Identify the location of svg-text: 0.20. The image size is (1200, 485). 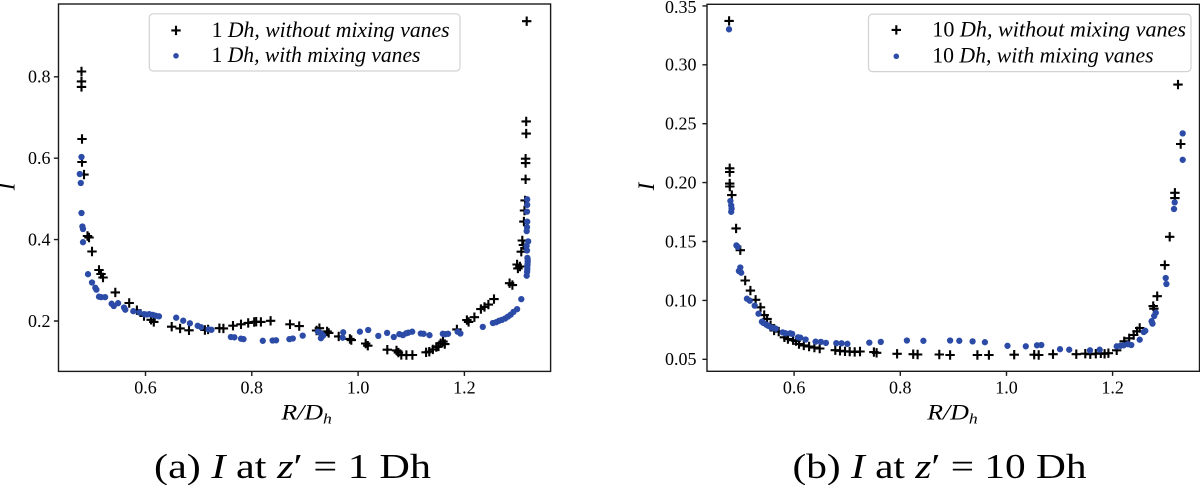
(681, 183).